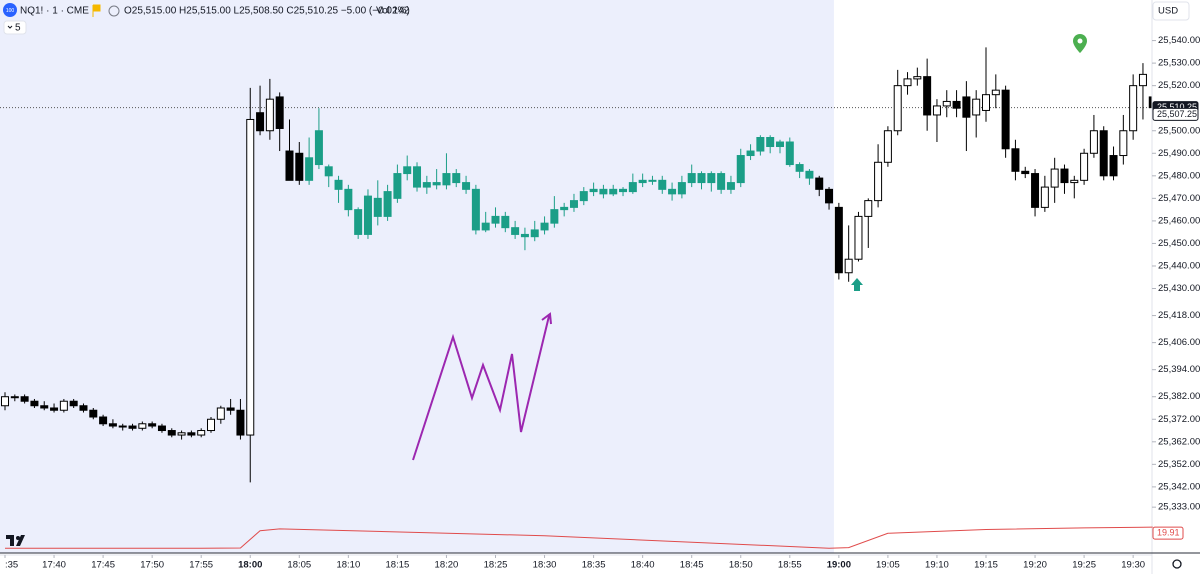  Describe the element at coordinates (1179, 198) in the screenshot. I see `y-tick-label: 25,470.00` at that location.